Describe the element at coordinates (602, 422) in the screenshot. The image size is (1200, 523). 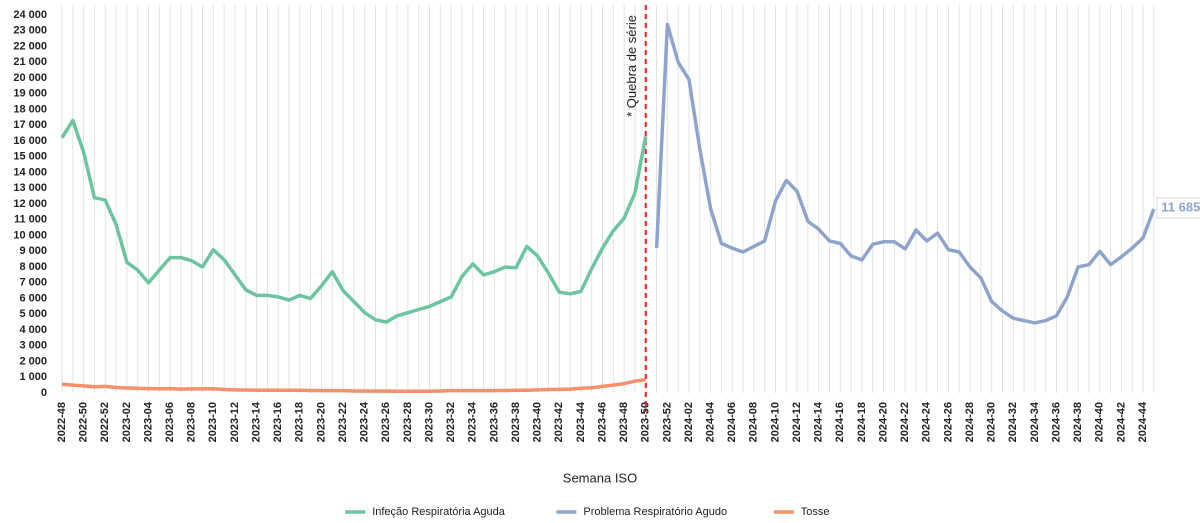
I see `x-tick-label: 2023-46` at that location.